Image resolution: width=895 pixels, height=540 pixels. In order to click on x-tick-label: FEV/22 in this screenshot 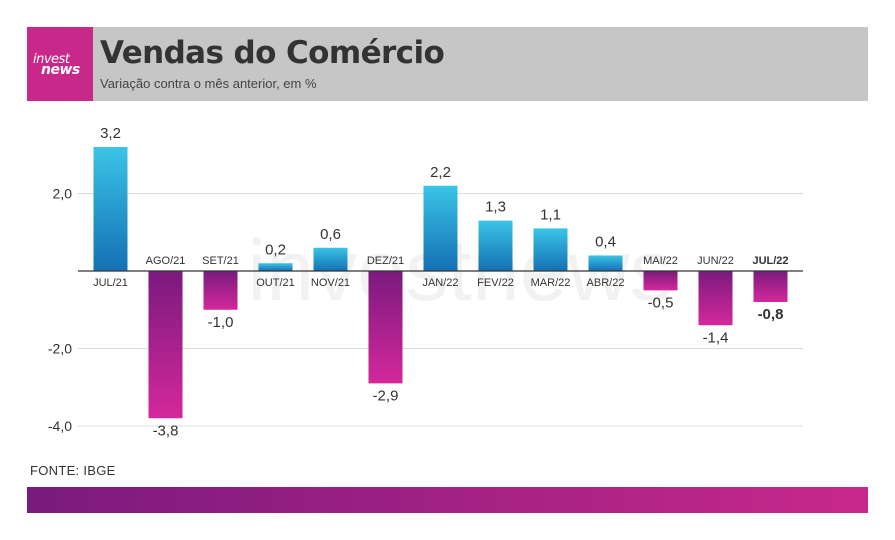, I will do `click(495, 283)`.